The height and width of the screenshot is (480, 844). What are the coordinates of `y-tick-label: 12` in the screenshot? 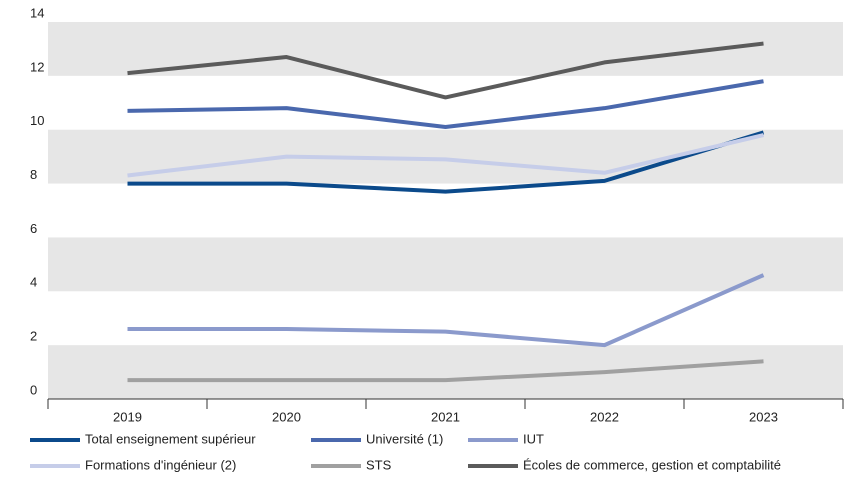 It's located at (37, 66).